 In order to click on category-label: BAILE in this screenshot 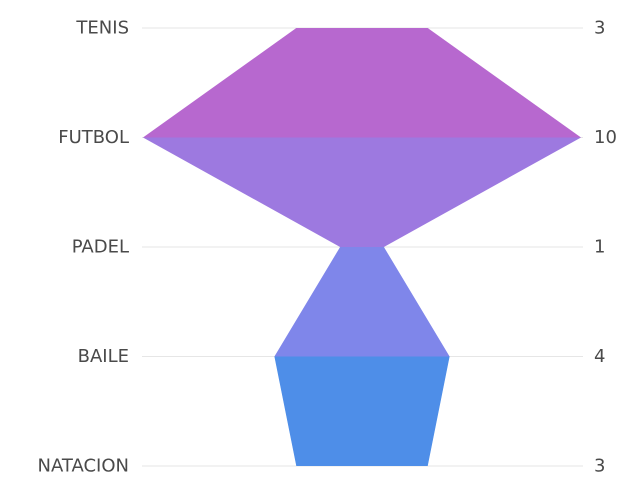, I will do `click(103, 356)`.